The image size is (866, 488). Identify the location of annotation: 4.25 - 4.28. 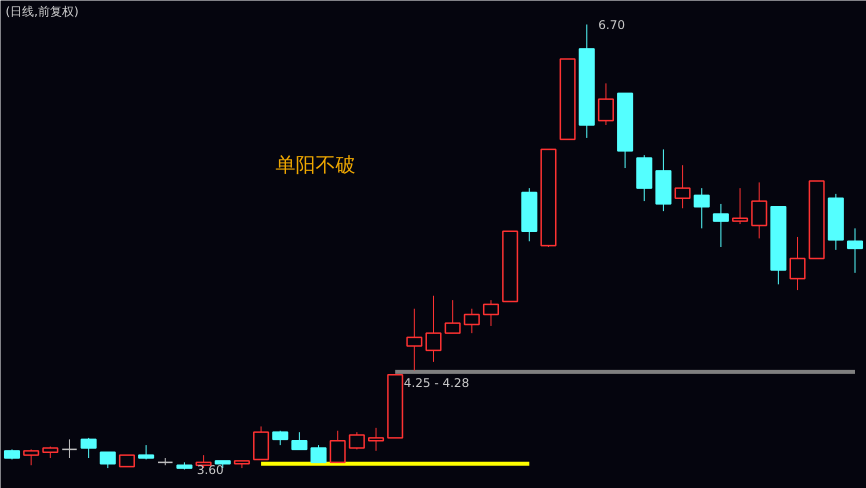
(437, 383).